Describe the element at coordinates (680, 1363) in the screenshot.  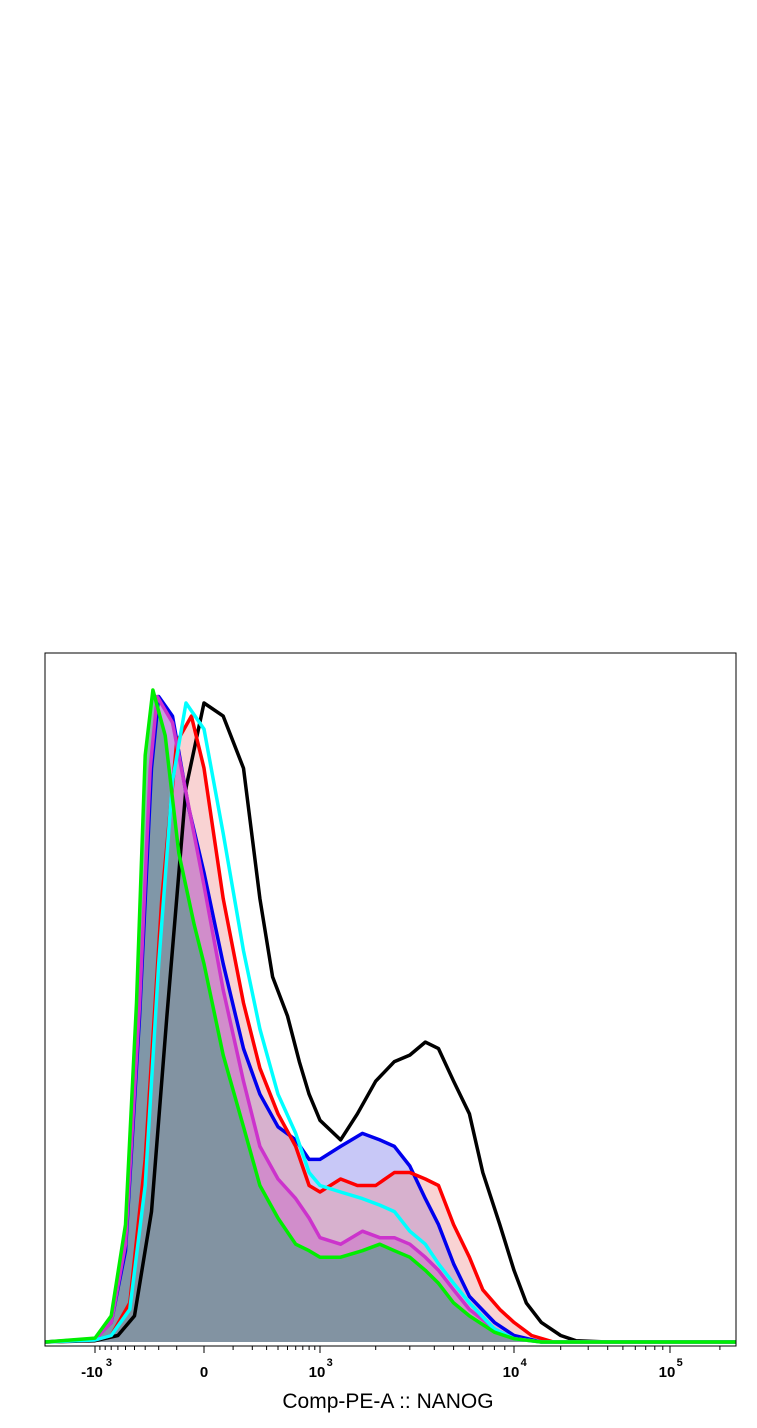
I see `x-tick-exponent-4: 5` at that location.